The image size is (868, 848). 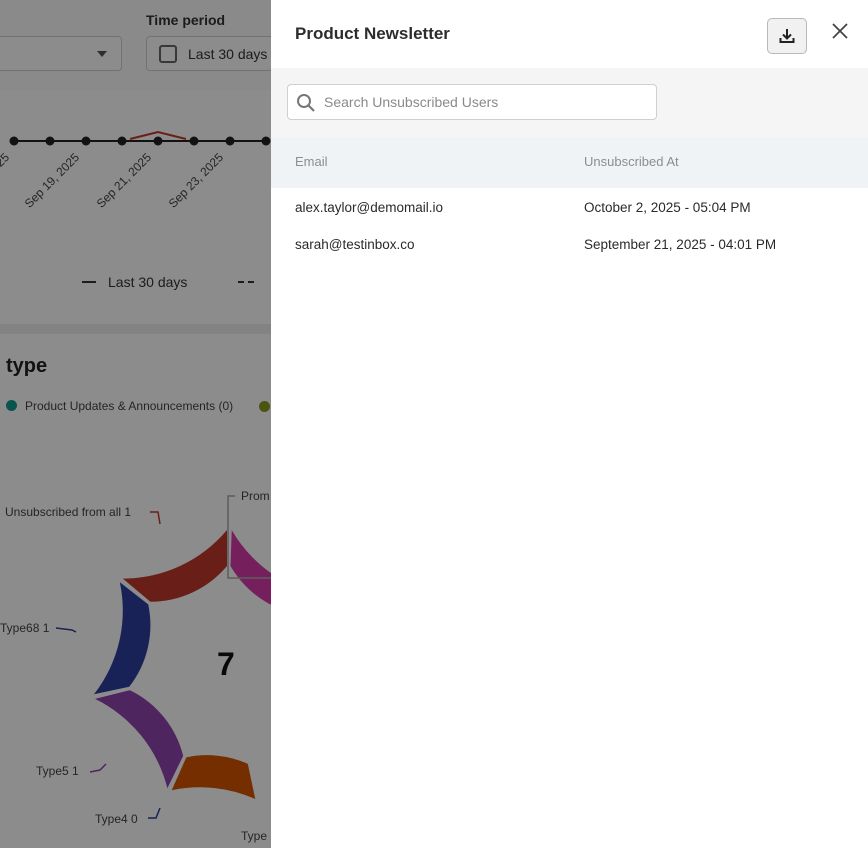 I want to click on legend-last-30-days: Last 30 days, so click(x=134, y=282).